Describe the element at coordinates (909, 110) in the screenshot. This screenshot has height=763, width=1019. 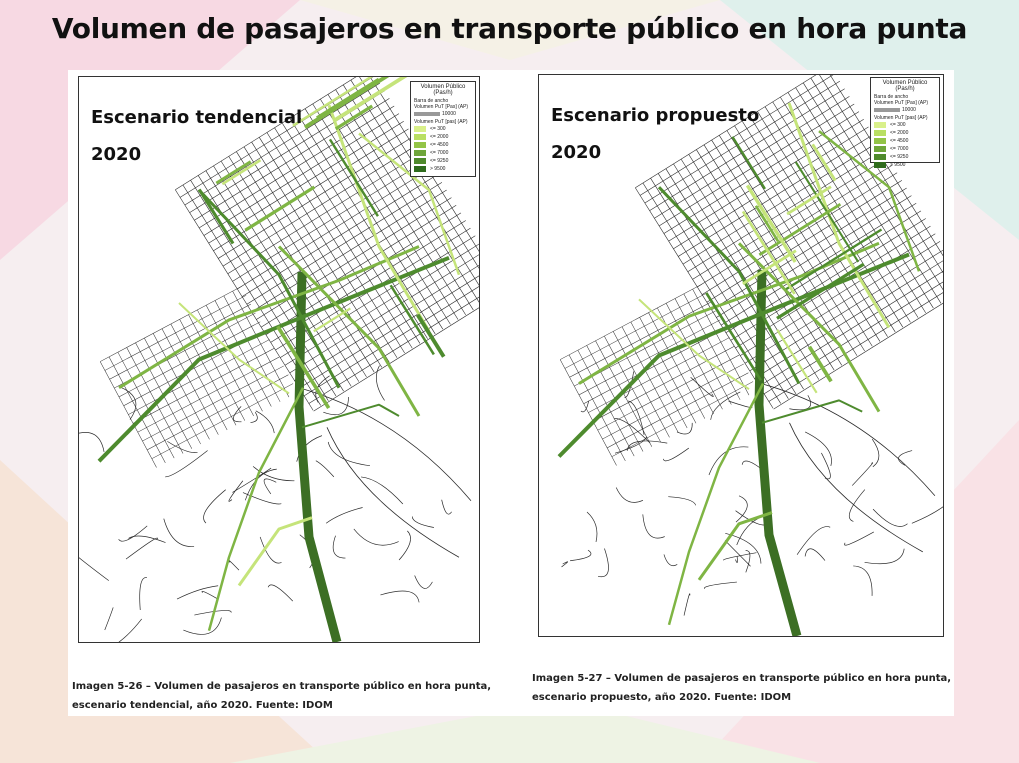
I see `legend-scale-value: 10000` at that location.